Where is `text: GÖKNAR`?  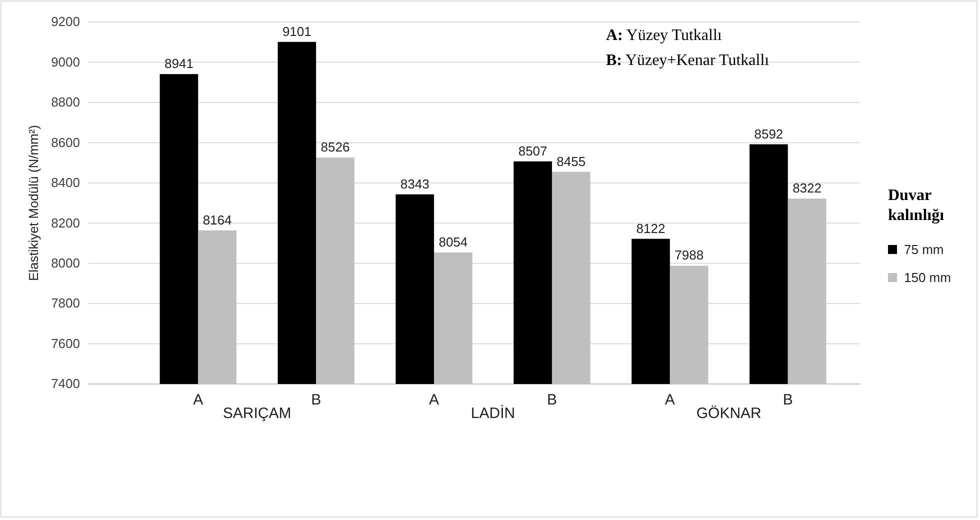 text: GÖKNAR is located at coordinates (729, 413).